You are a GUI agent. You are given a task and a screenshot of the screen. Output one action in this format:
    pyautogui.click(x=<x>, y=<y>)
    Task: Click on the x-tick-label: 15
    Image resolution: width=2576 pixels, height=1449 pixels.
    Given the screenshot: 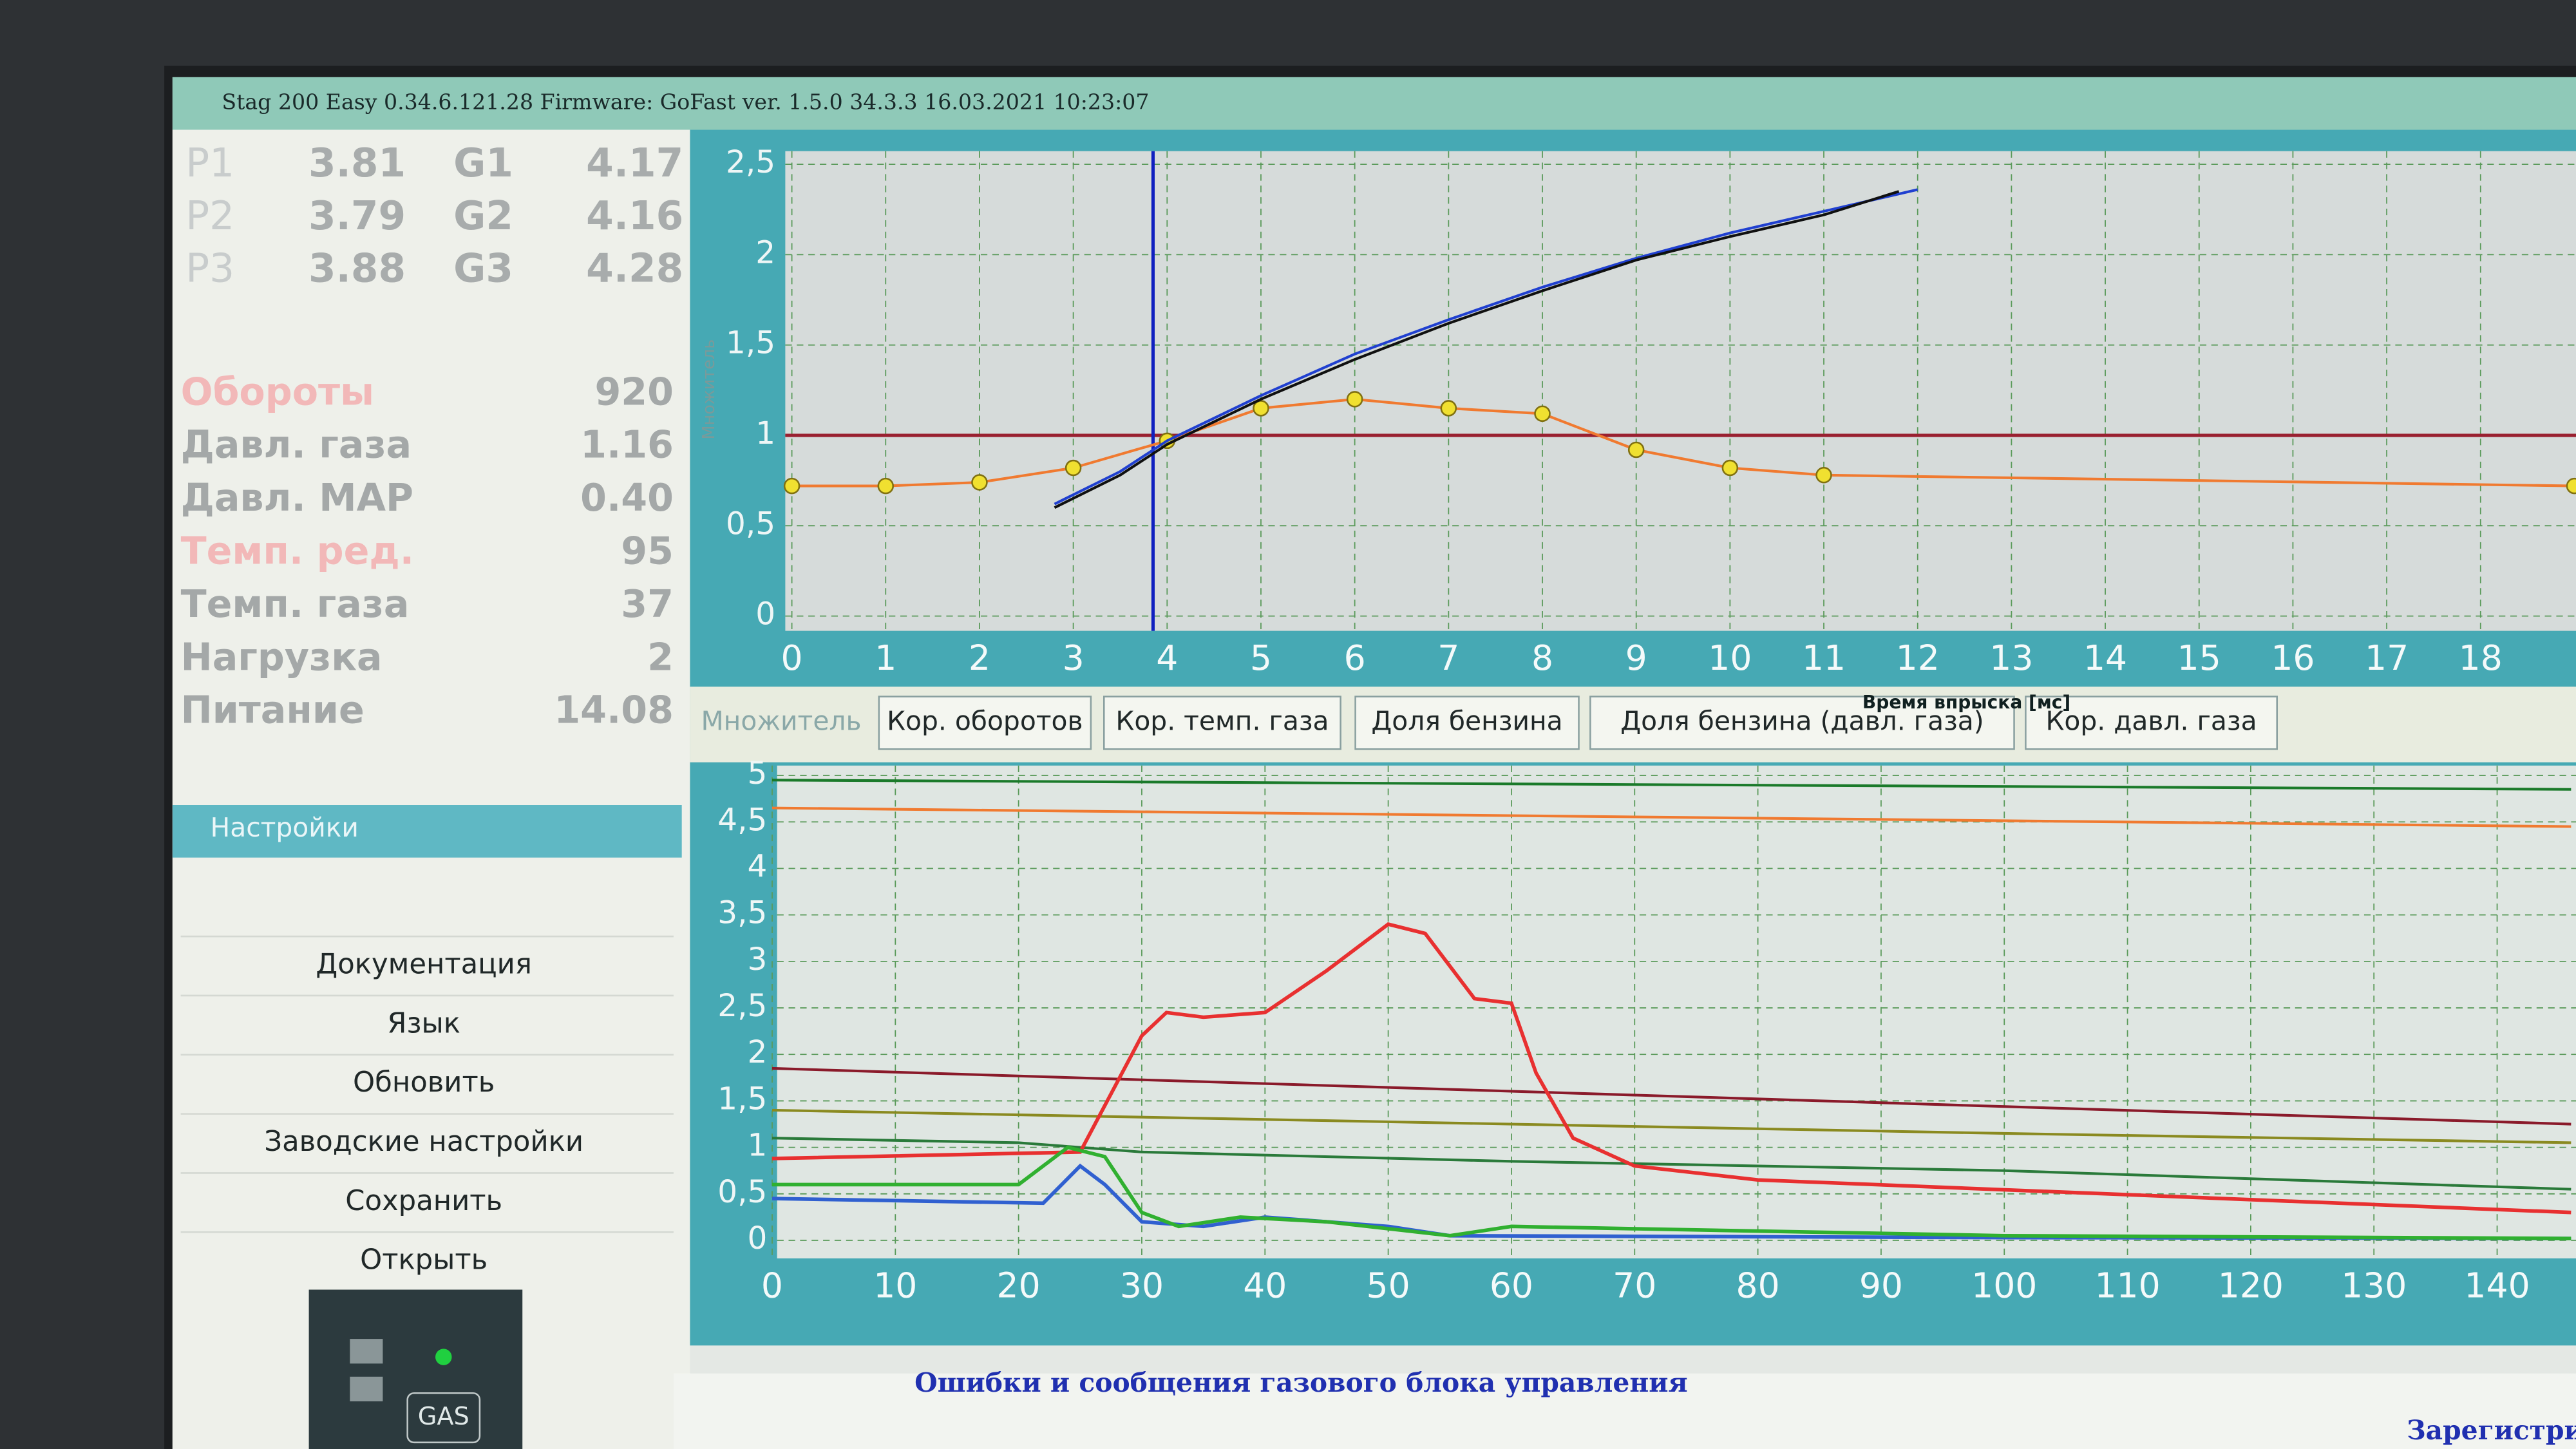 What is the action you would take?
    pyautogui.click(x=2199, y=658)
    